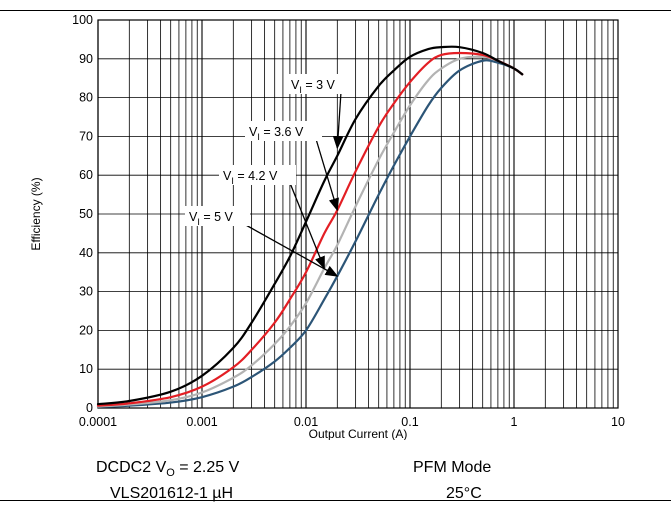 The height and width of the screenshot is (508, 671). What do you see at coordinates (514, 422) in the screenshot?
I see `x-tick-label: 1` at bounding box center [514, 422].